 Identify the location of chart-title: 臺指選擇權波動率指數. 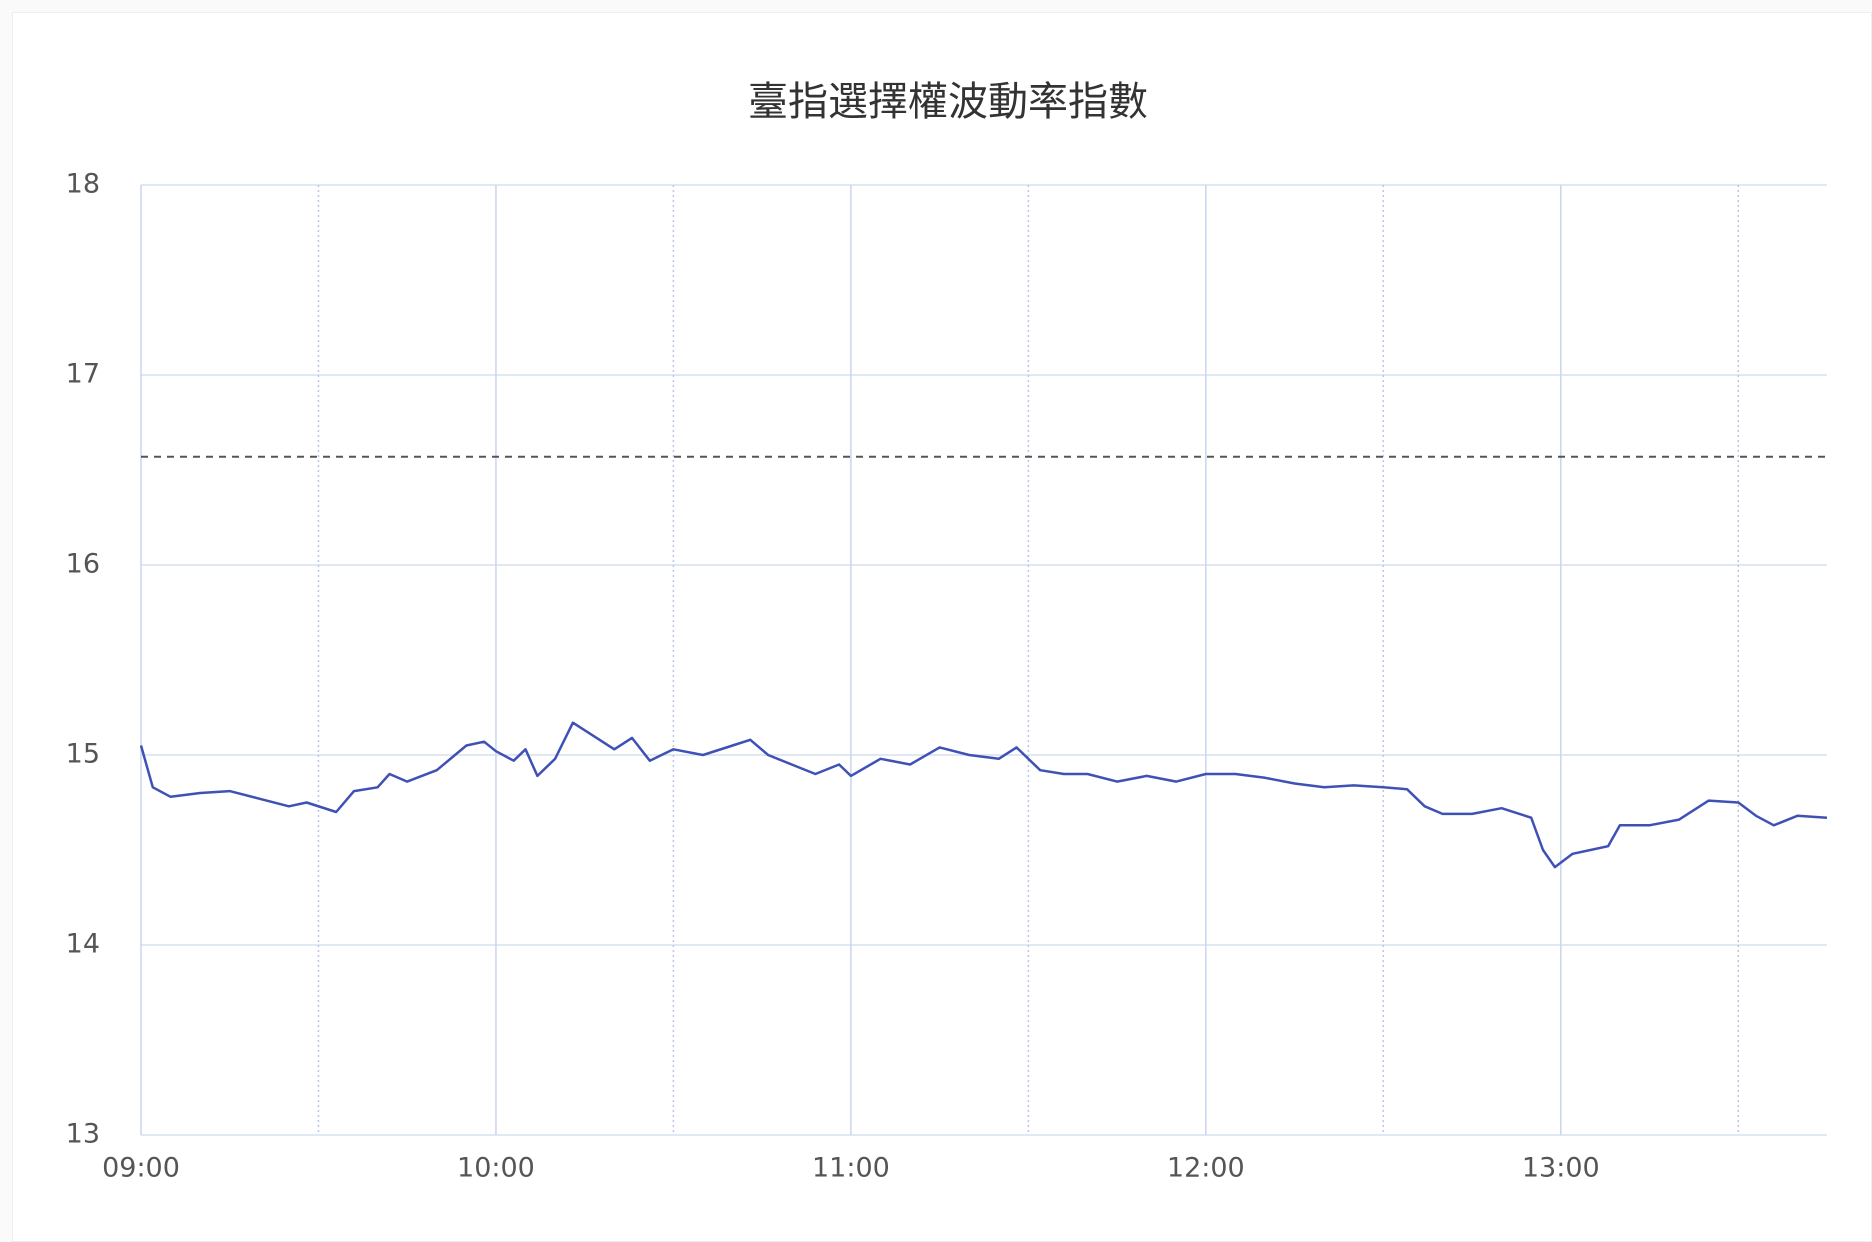
(948, 102).